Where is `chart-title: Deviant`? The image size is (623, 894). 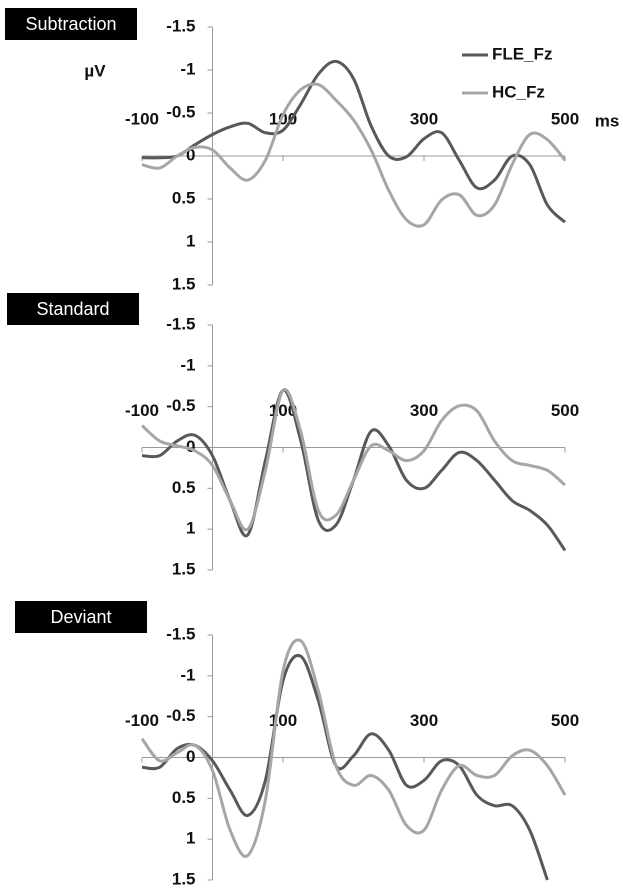
chart-title: Deviant is located at coordinates (80, 617).